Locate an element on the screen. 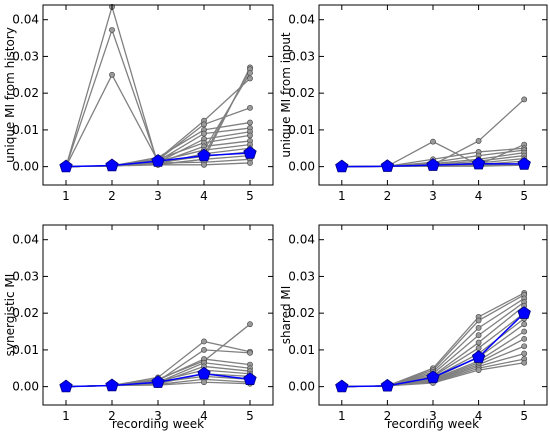 The width and height of the screenshot is (550, 434). y-axis-label: shared MI is located at coordinates (286, 315).